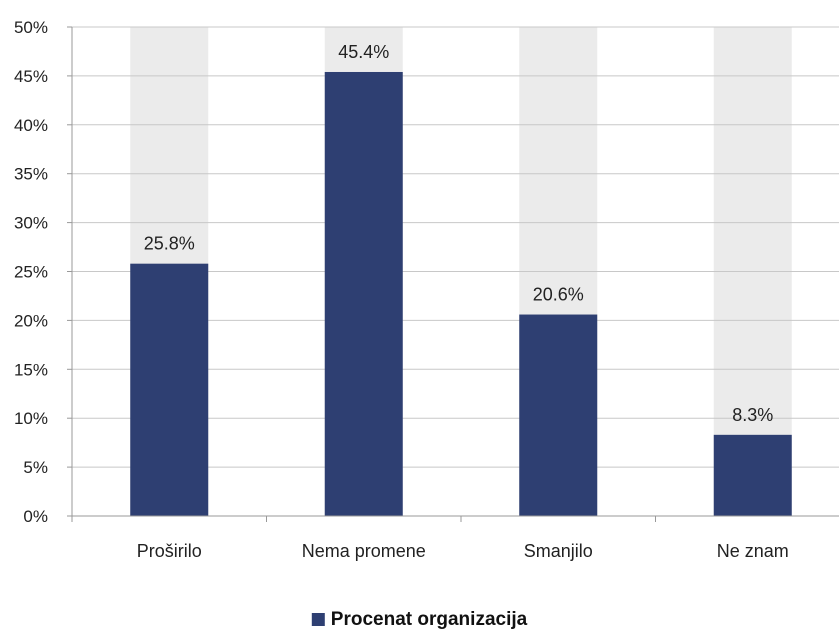 The image size is (839, 639). I want to click on y-axis-tick-labels: 0% 5% 10% 15% 20% 25% 30% 35% 40% 45% 50%, so click(31, 272).